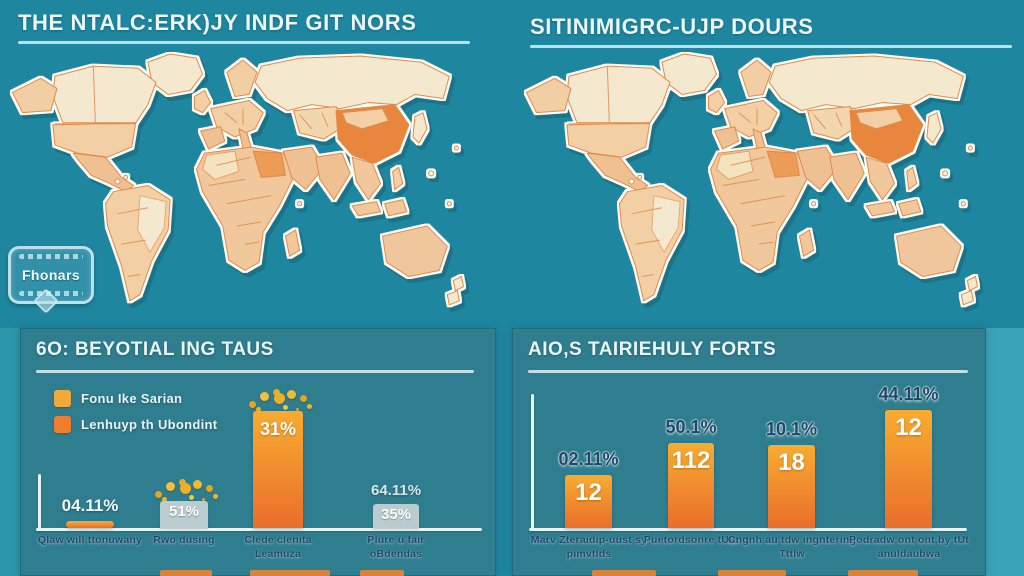  Describe the element at coordinates (255, 371) in the screenshot. I see `chart-left-title-underline` at that location.